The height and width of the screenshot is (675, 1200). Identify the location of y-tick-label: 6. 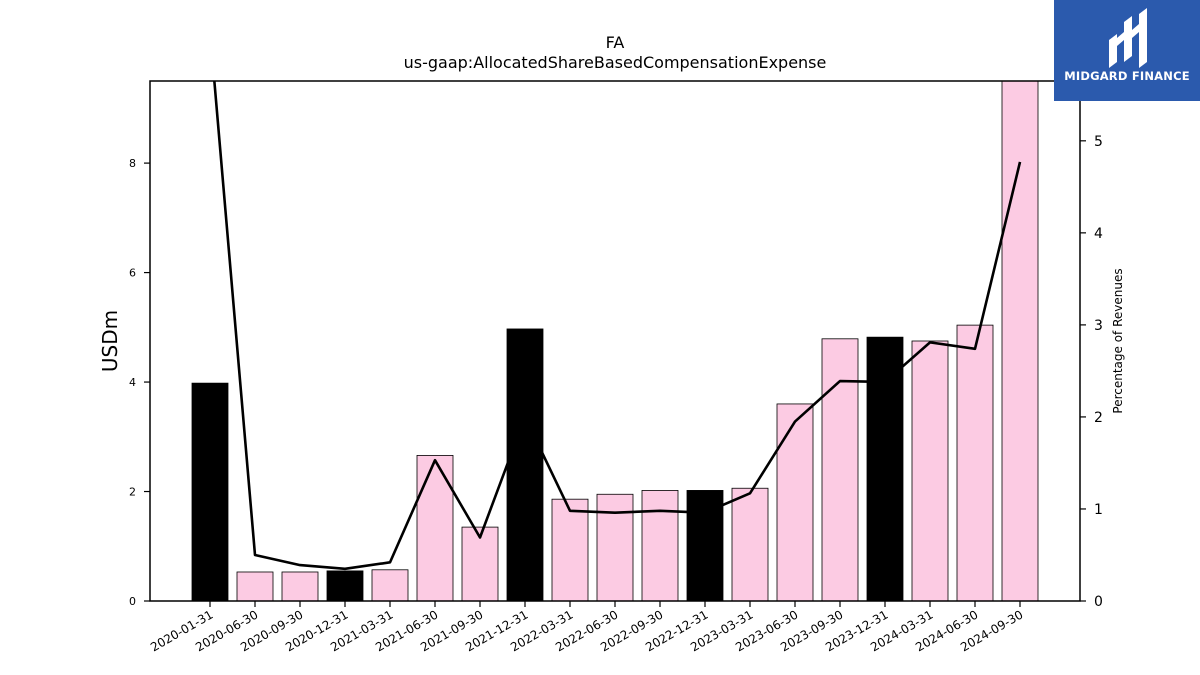
(132, 273).